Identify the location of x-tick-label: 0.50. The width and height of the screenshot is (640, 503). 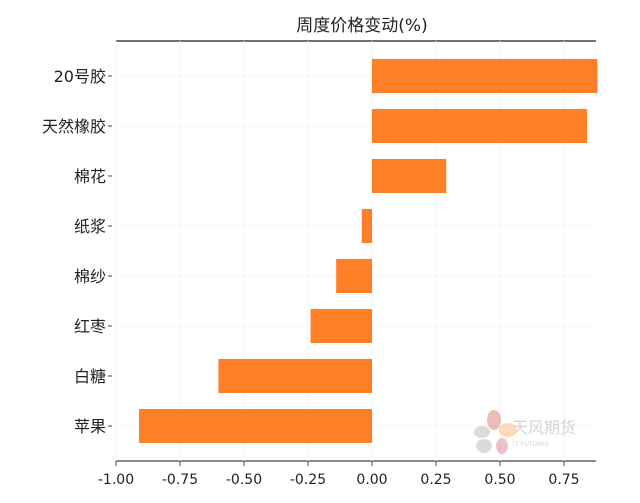
(499, 480).